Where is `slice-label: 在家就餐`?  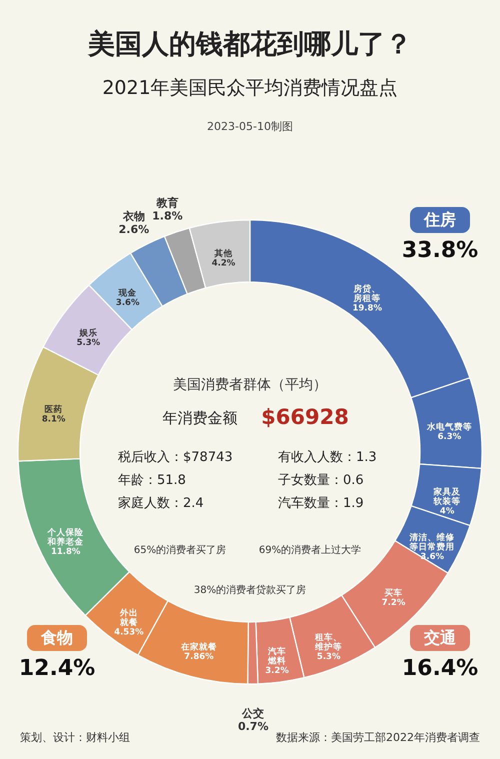 slice-label: 在家就餐 is located at coordinates (198, 646).